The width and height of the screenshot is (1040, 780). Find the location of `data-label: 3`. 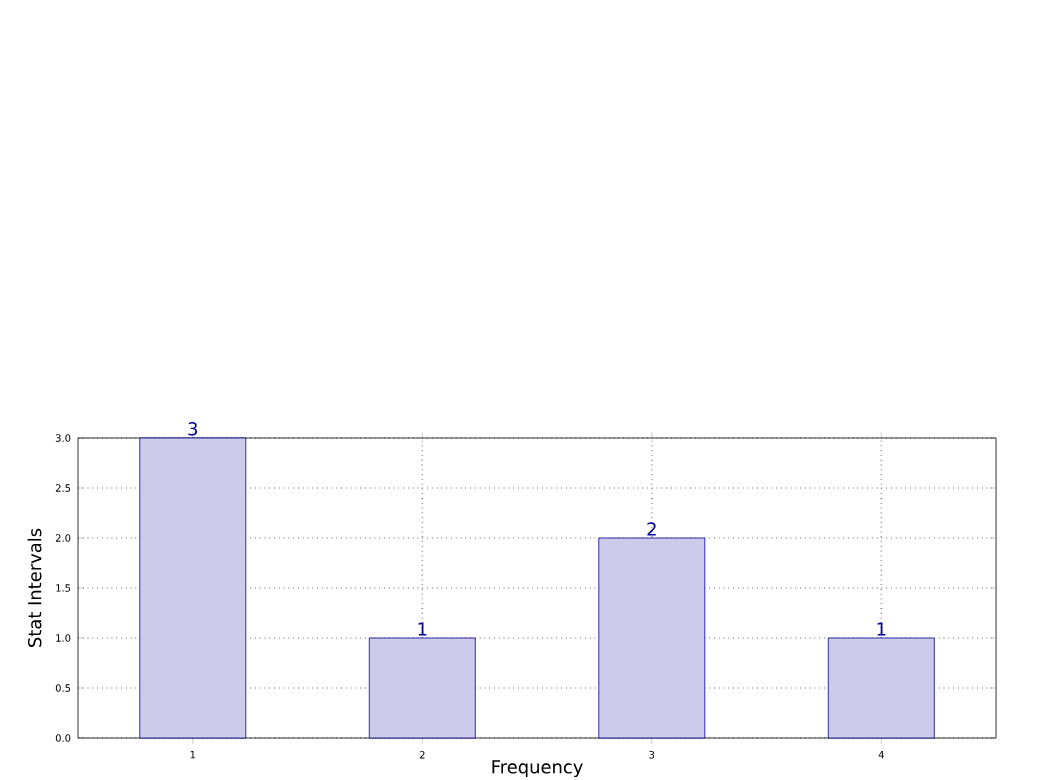

data-label: 3 is located at coordinates (193, 429).